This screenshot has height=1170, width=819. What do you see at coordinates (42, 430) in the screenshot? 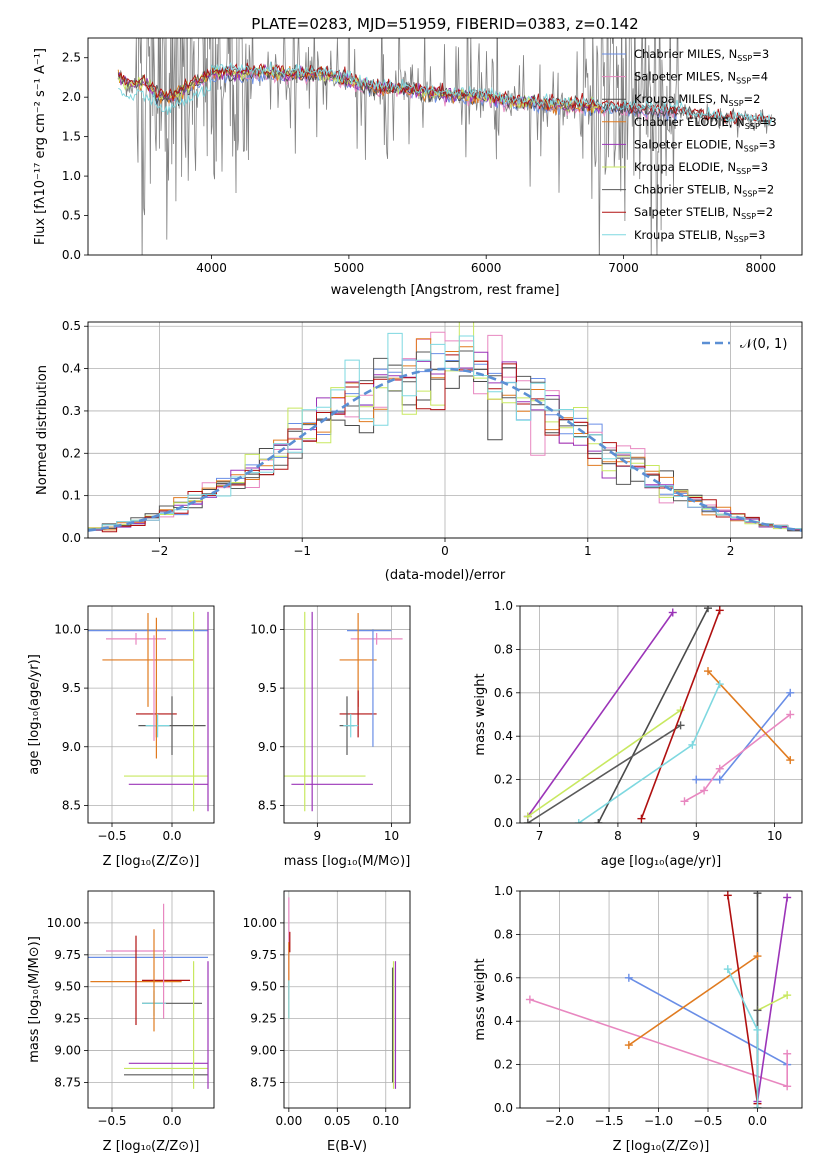
I see `y-axis-label: Normed distribution` at bounding box center [42, 430].